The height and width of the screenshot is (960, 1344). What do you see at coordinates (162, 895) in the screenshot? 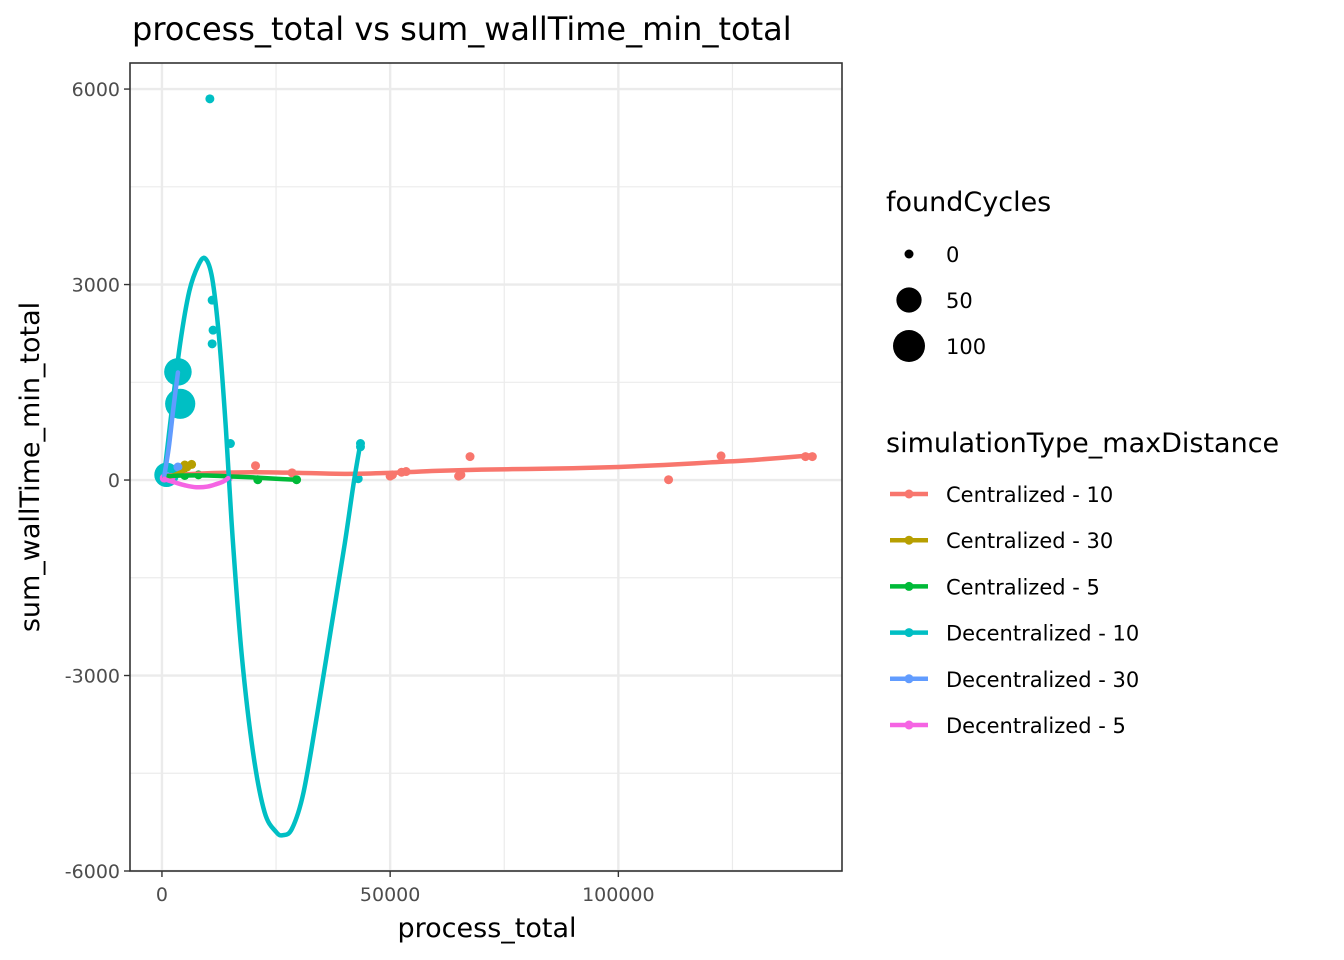
I see `x-tick-label: 0` at bounding box center [162, 895].